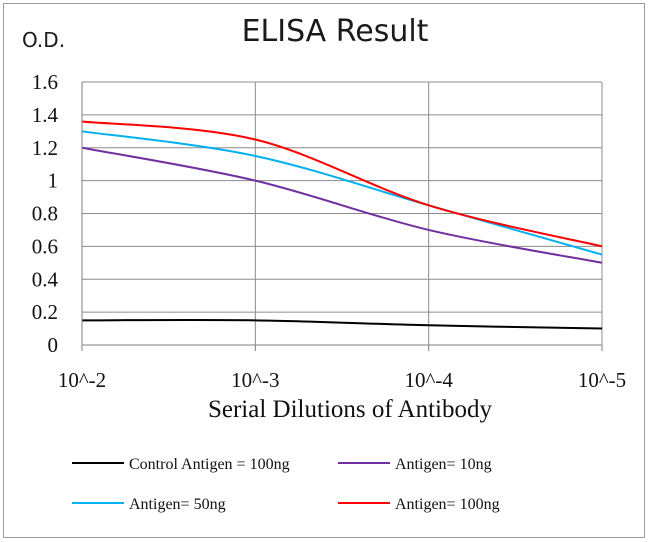  I want to click on legend-label-1: Control Antigen = 100ng, so click(209, 464).